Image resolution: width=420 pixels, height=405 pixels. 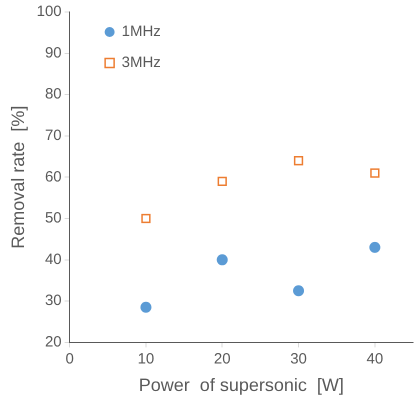 I want to click on y-tick-label: 100, so click(x=49, y=11).